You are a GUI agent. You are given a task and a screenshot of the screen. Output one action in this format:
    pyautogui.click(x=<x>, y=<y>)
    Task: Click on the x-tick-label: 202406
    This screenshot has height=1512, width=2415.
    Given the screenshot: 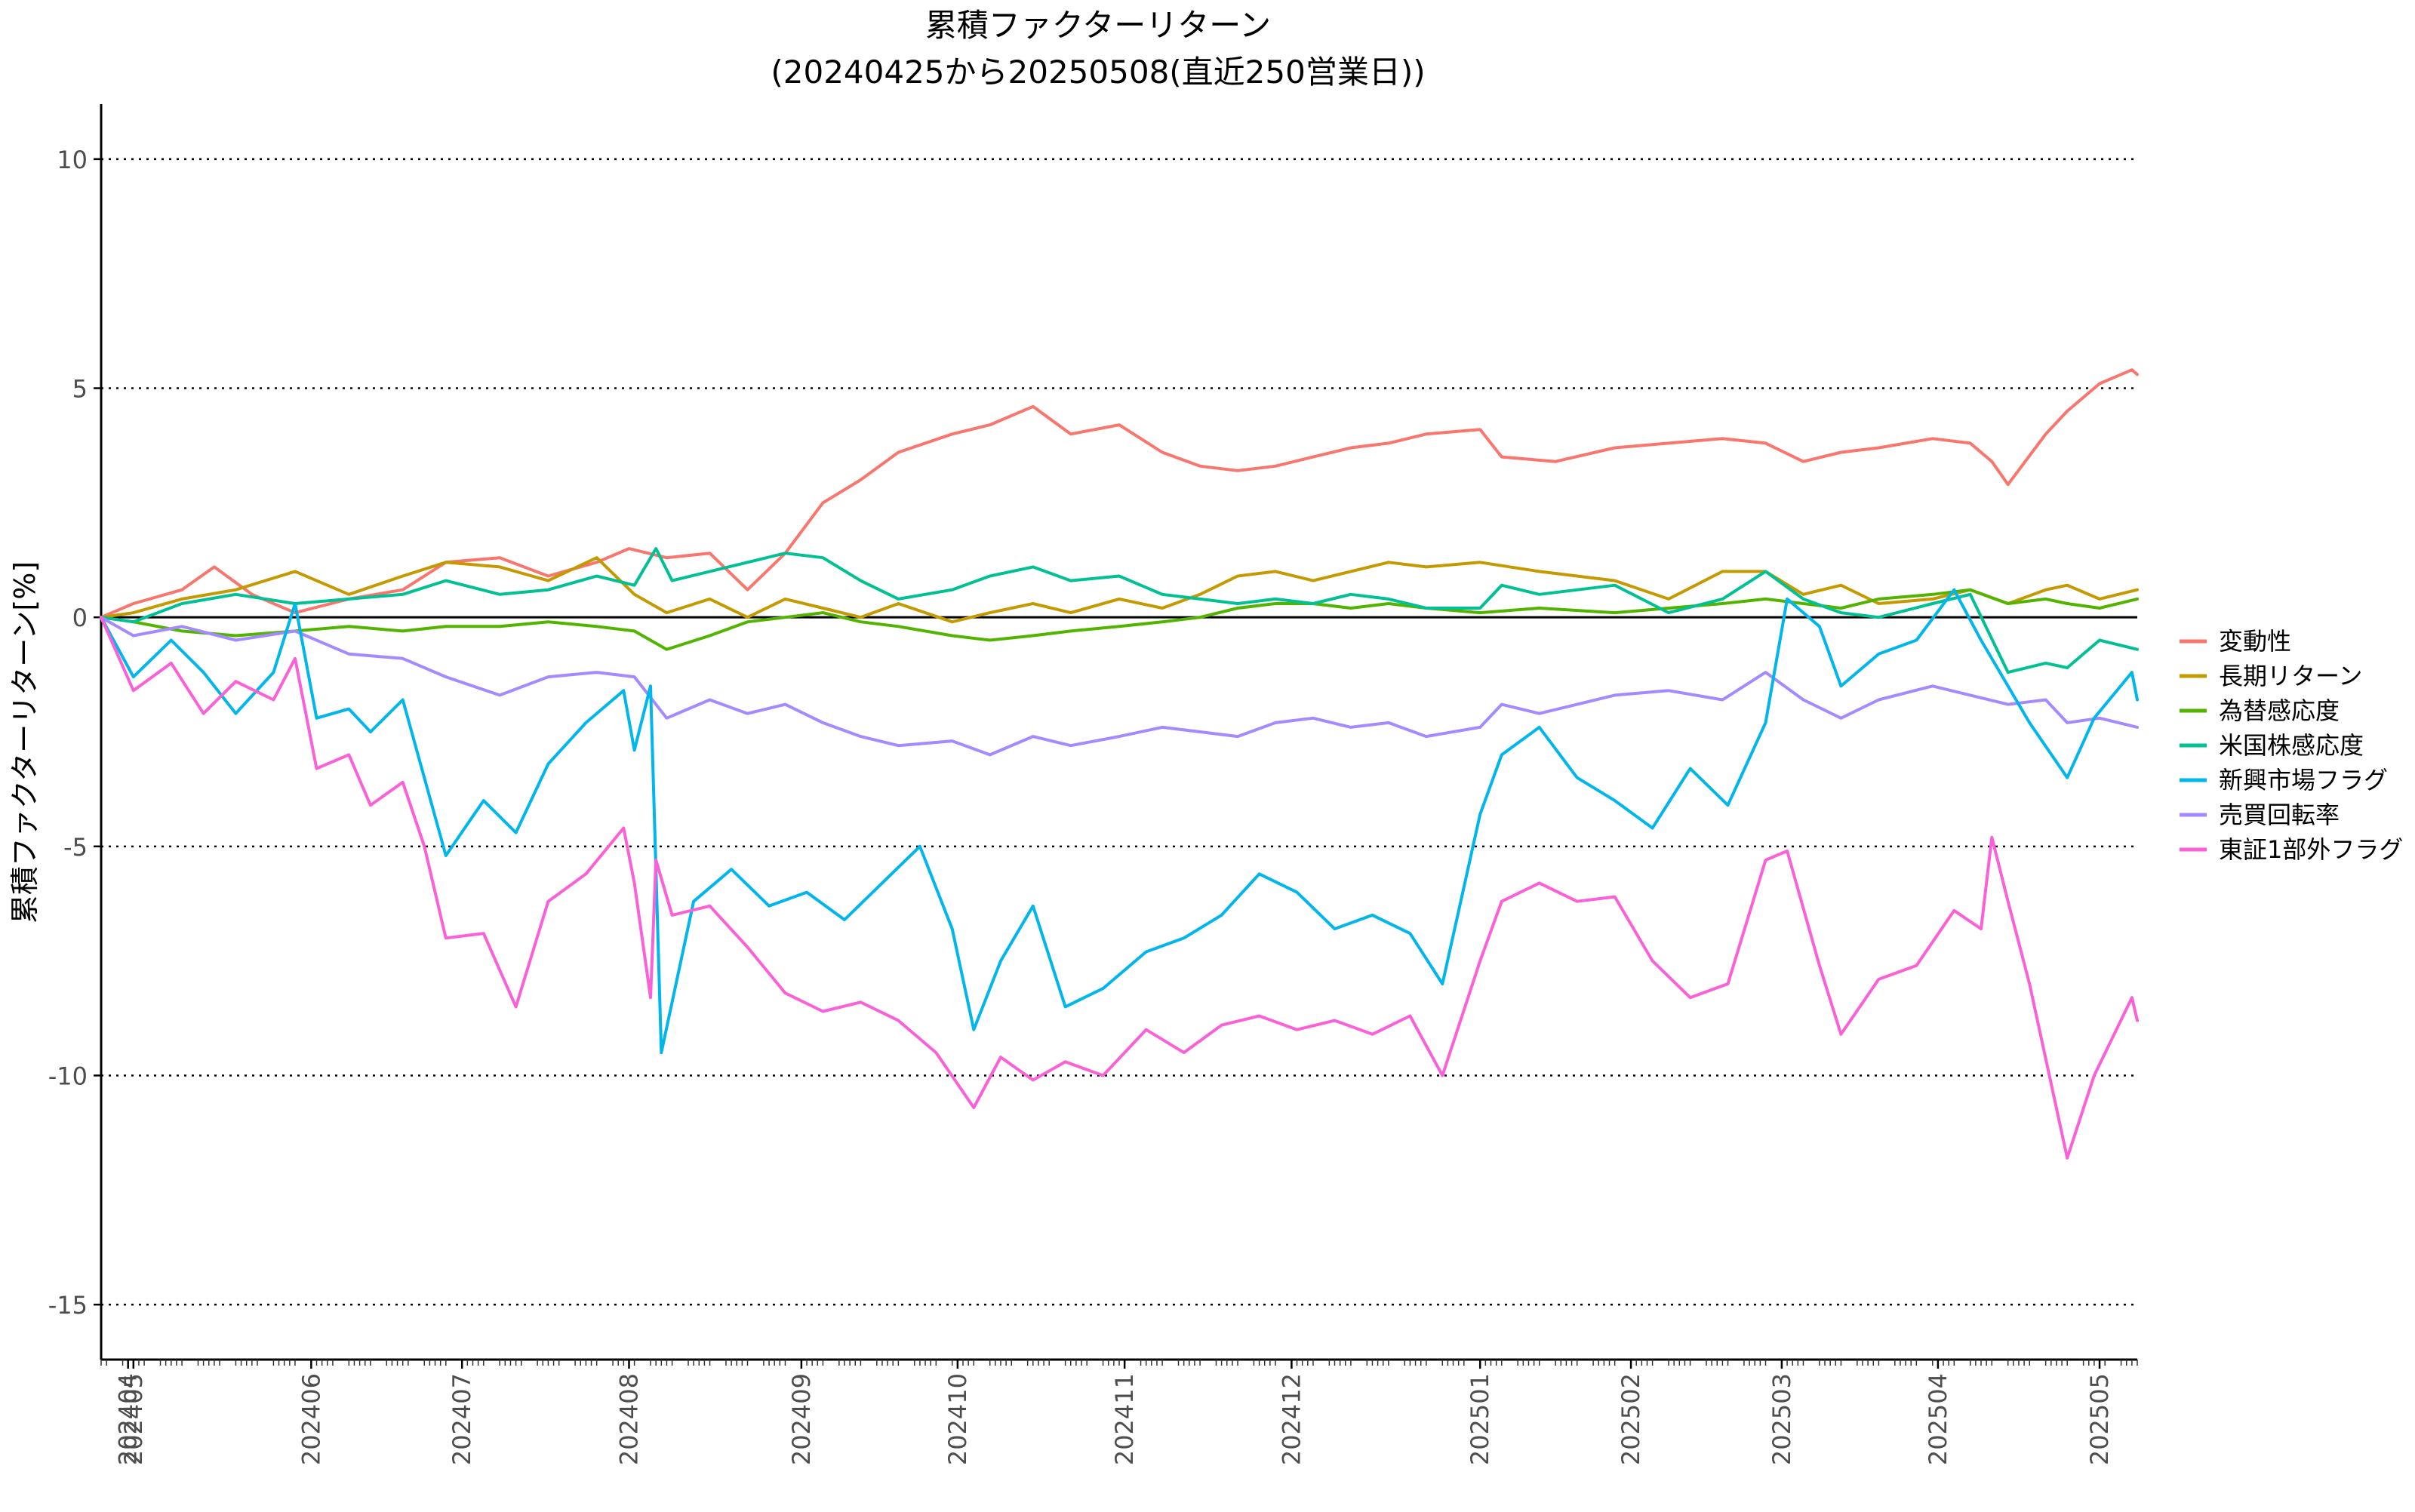 What is the action you would take?
    pyautogui.click(x=311, y=1419)
    